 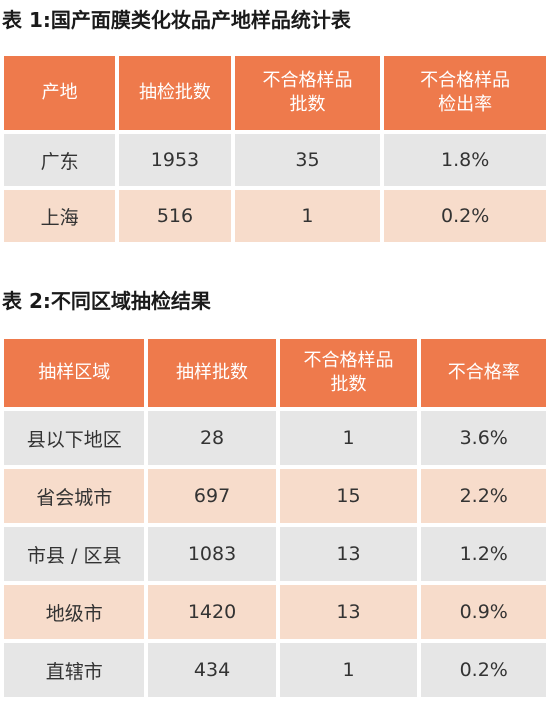 What do you see at coordinates (175, 216) in the screenshot?
I see `cell-batches: 516` at bounding box center [175, 216].